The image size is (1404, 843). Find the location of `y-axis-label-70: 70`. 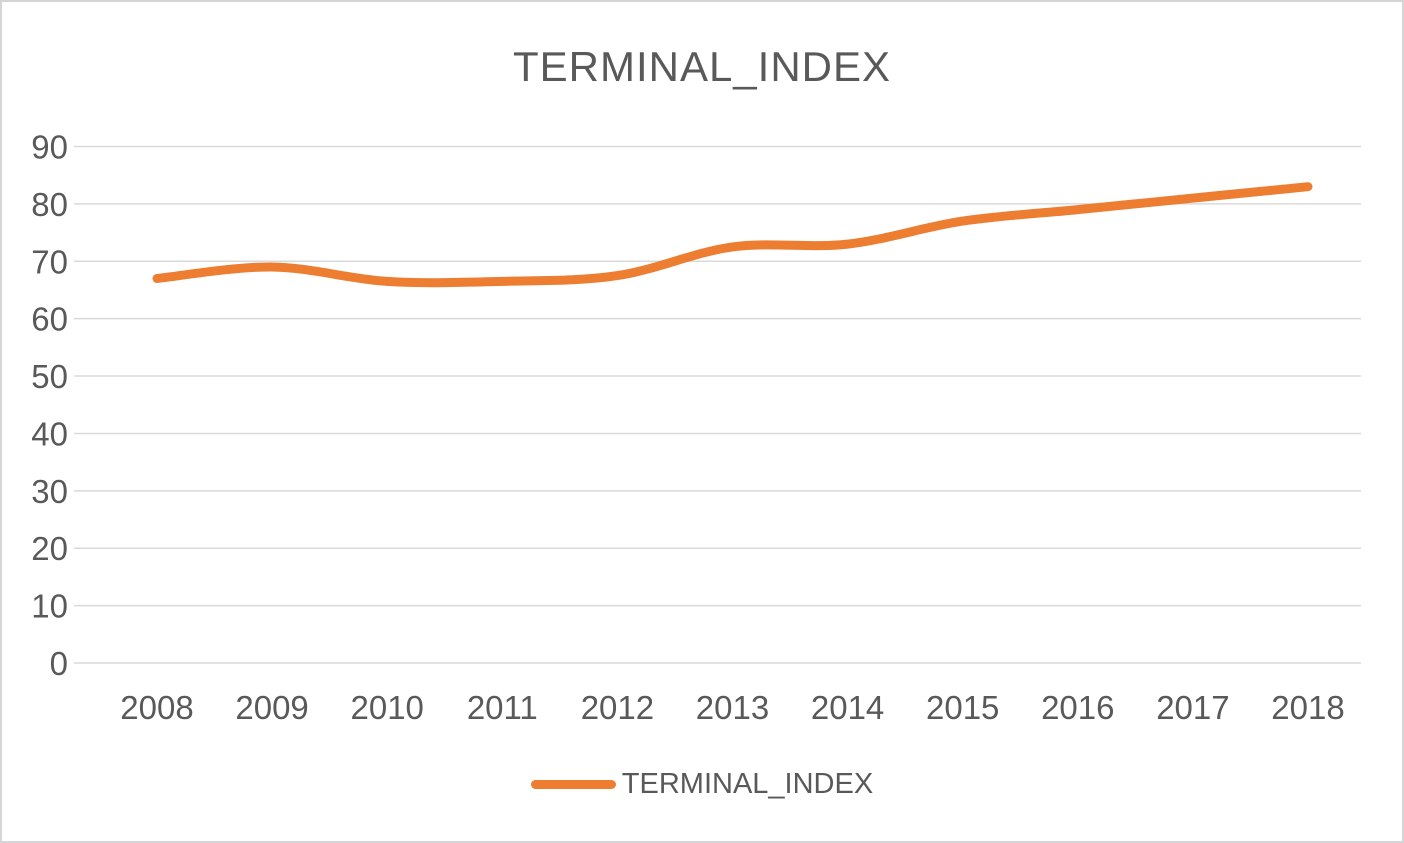

y-axis-label-70: 70 is located at coordinates (49, 261).